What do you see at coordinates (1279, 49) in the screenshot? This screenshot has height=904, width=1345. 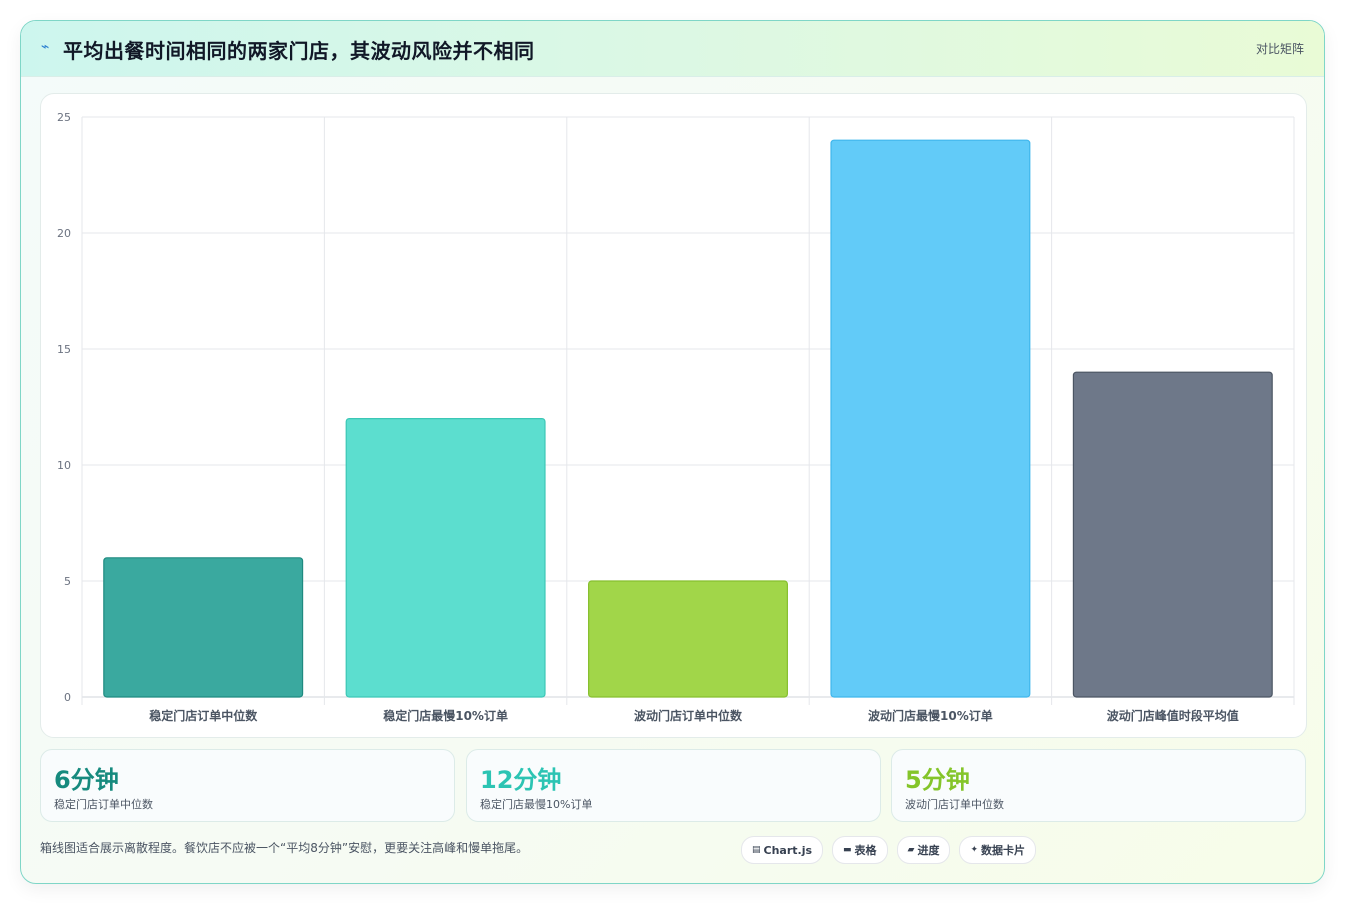 I see `header-tag: 对比矩阵` at bounding box center [1279, 49].